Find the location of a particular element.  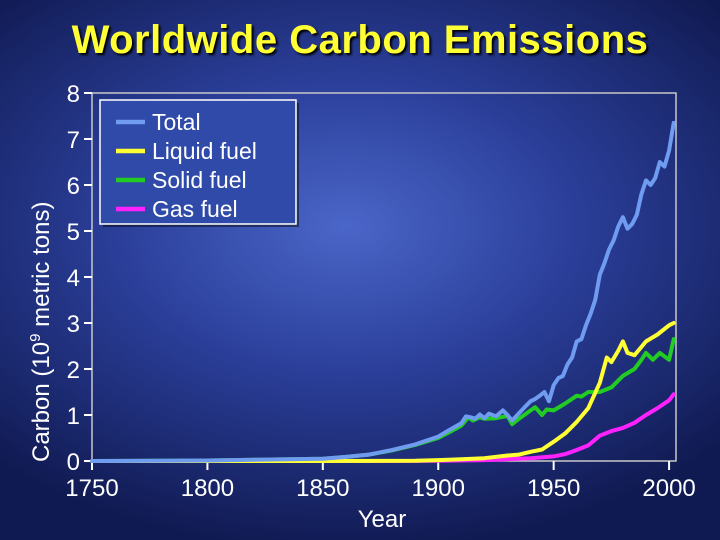

x-tick-label: 1900 is located at coordinates (438, 488).